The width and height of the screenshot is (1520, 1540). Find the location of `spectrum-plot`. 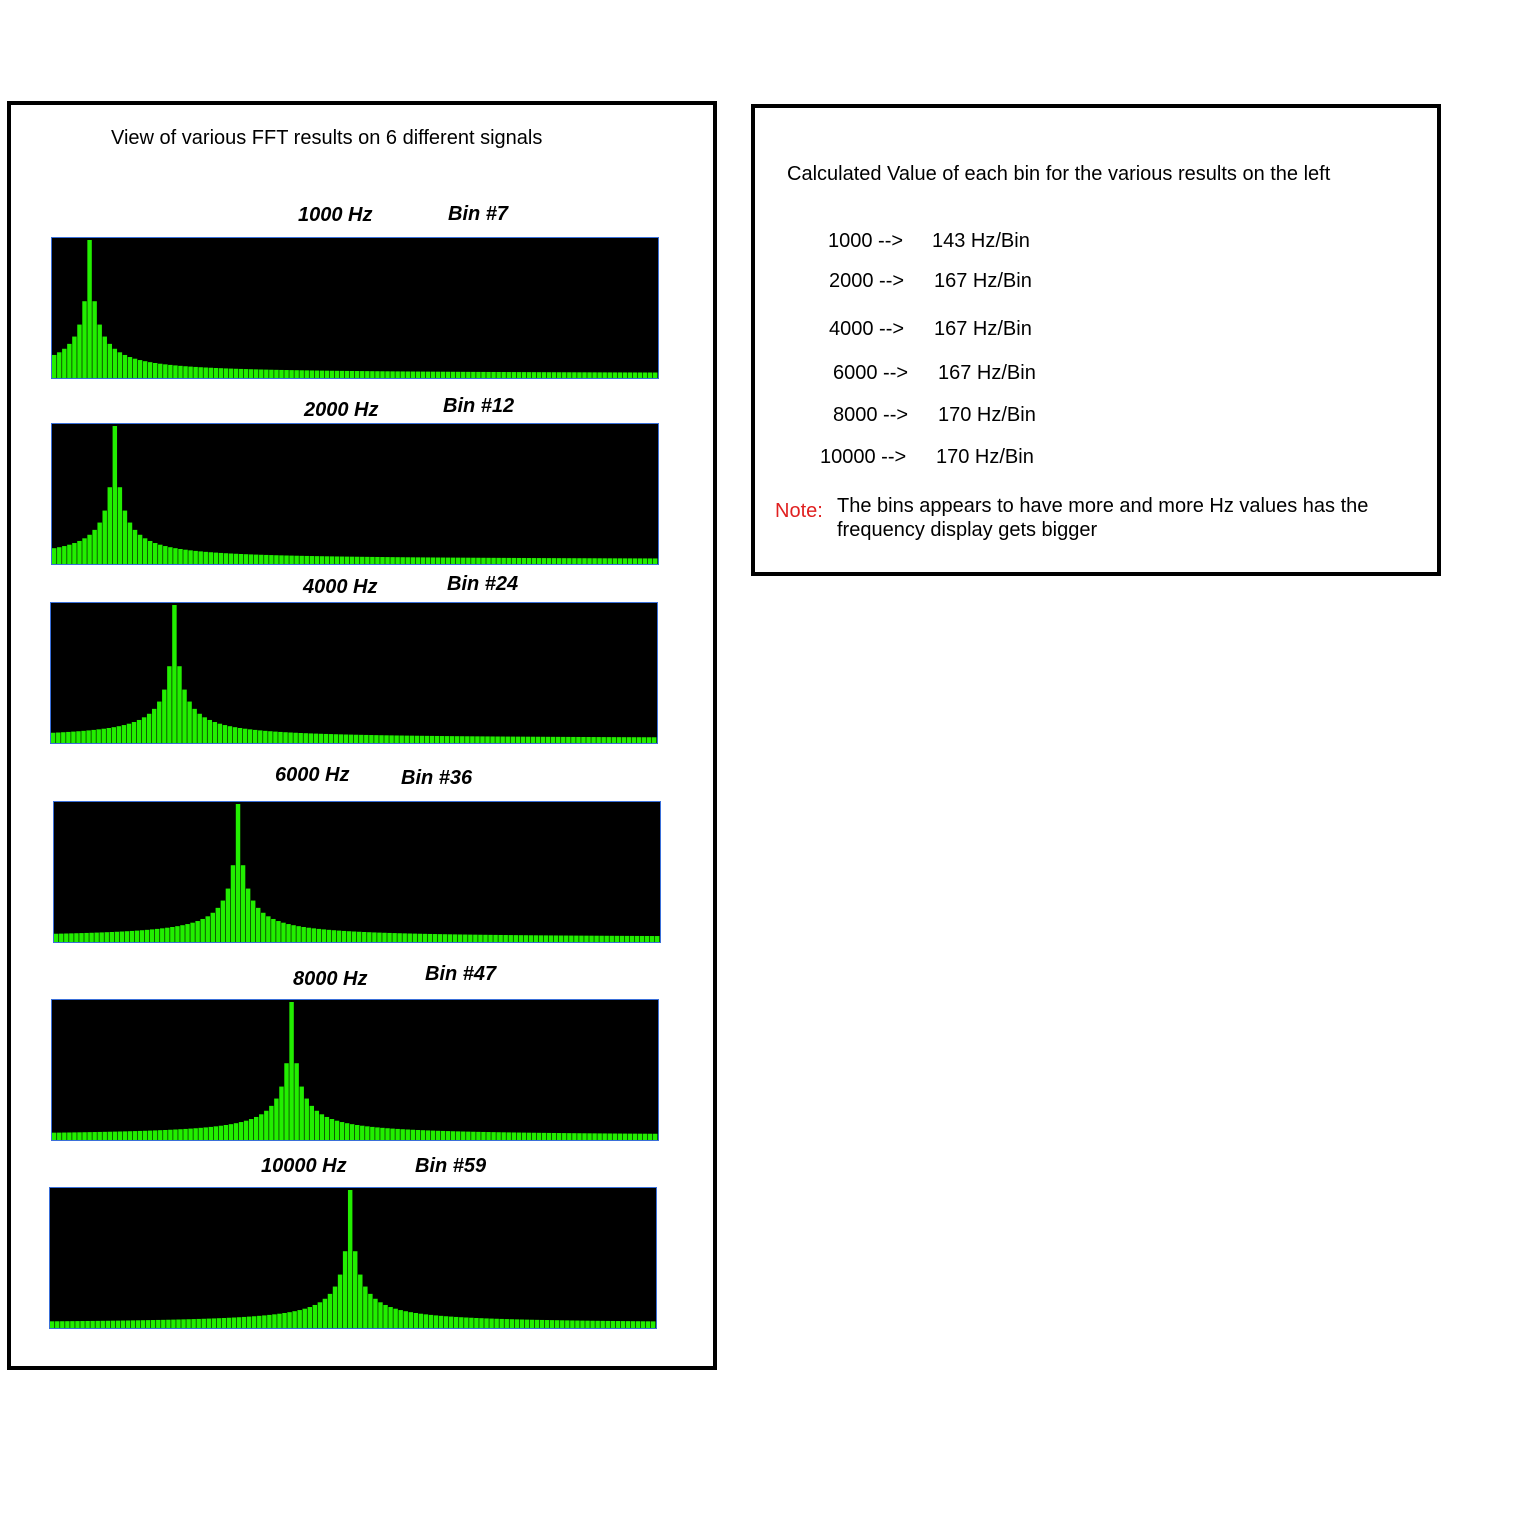

spectrum-plot is located at coordinates (357, 873).